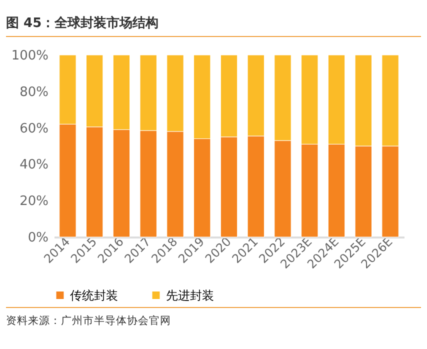 Image resolution: width=427 pixels, height=349 pixels. I want to click on y-tick-label: 60%, so click(34, 128).